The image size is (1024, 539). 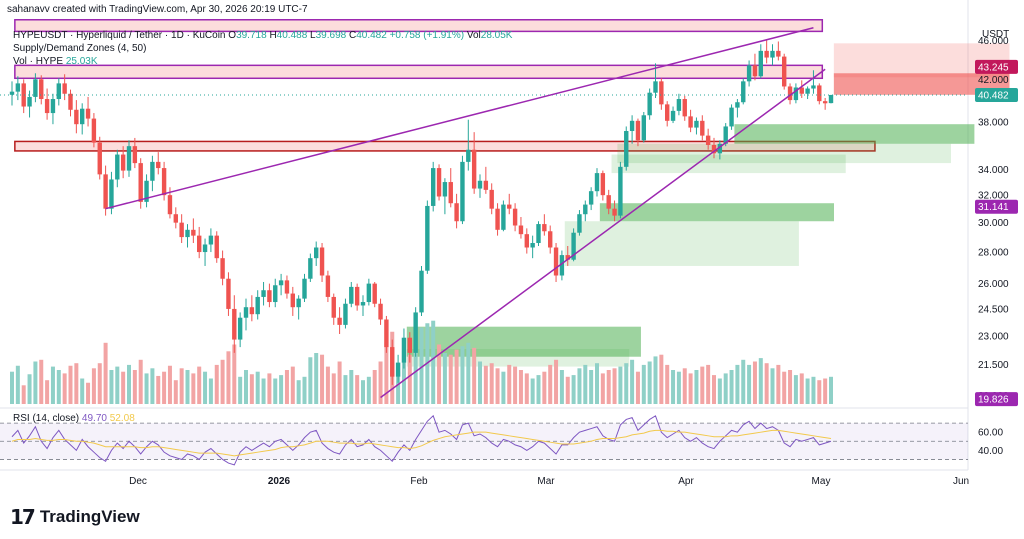 What do you see at coordinates (74, 418) in the screenshot?
I see `rsi-legend: RSI (14, close) 49.70 52.08` at bounding box center [74, 418].